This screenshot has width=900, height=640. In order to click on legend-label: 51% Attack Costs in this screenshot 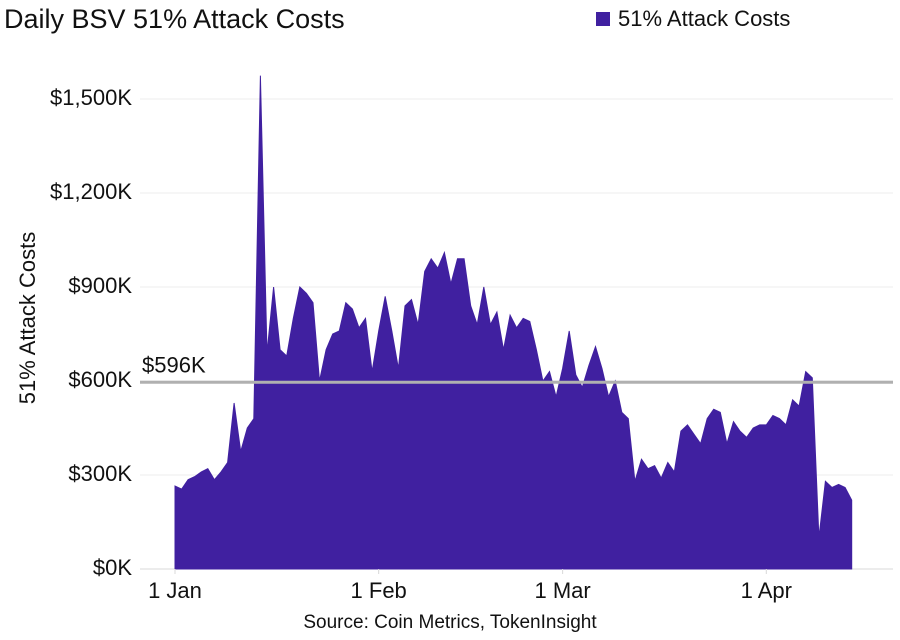, I will do `click(704, 18)`.